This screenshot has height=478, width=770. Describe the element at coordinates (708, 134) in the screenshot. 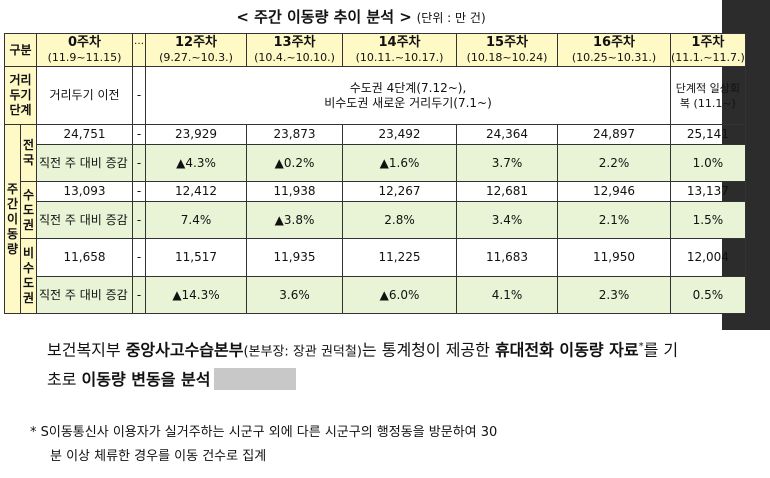

I see `value-cell: 25,141` at that location.